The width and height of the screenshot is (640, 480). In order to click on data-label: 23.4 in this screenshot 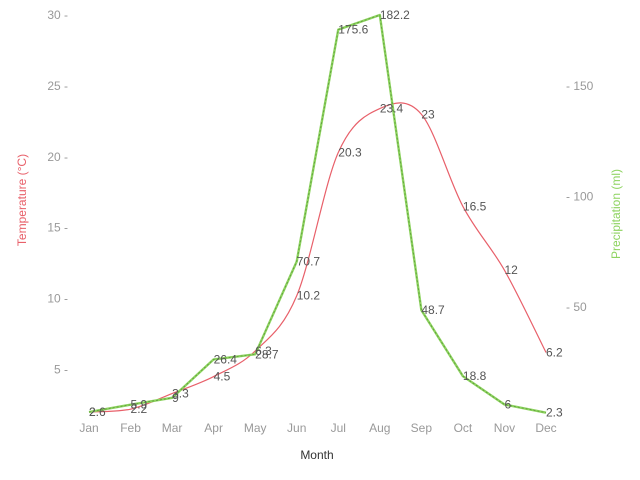, I will do `click(392, 109)`.